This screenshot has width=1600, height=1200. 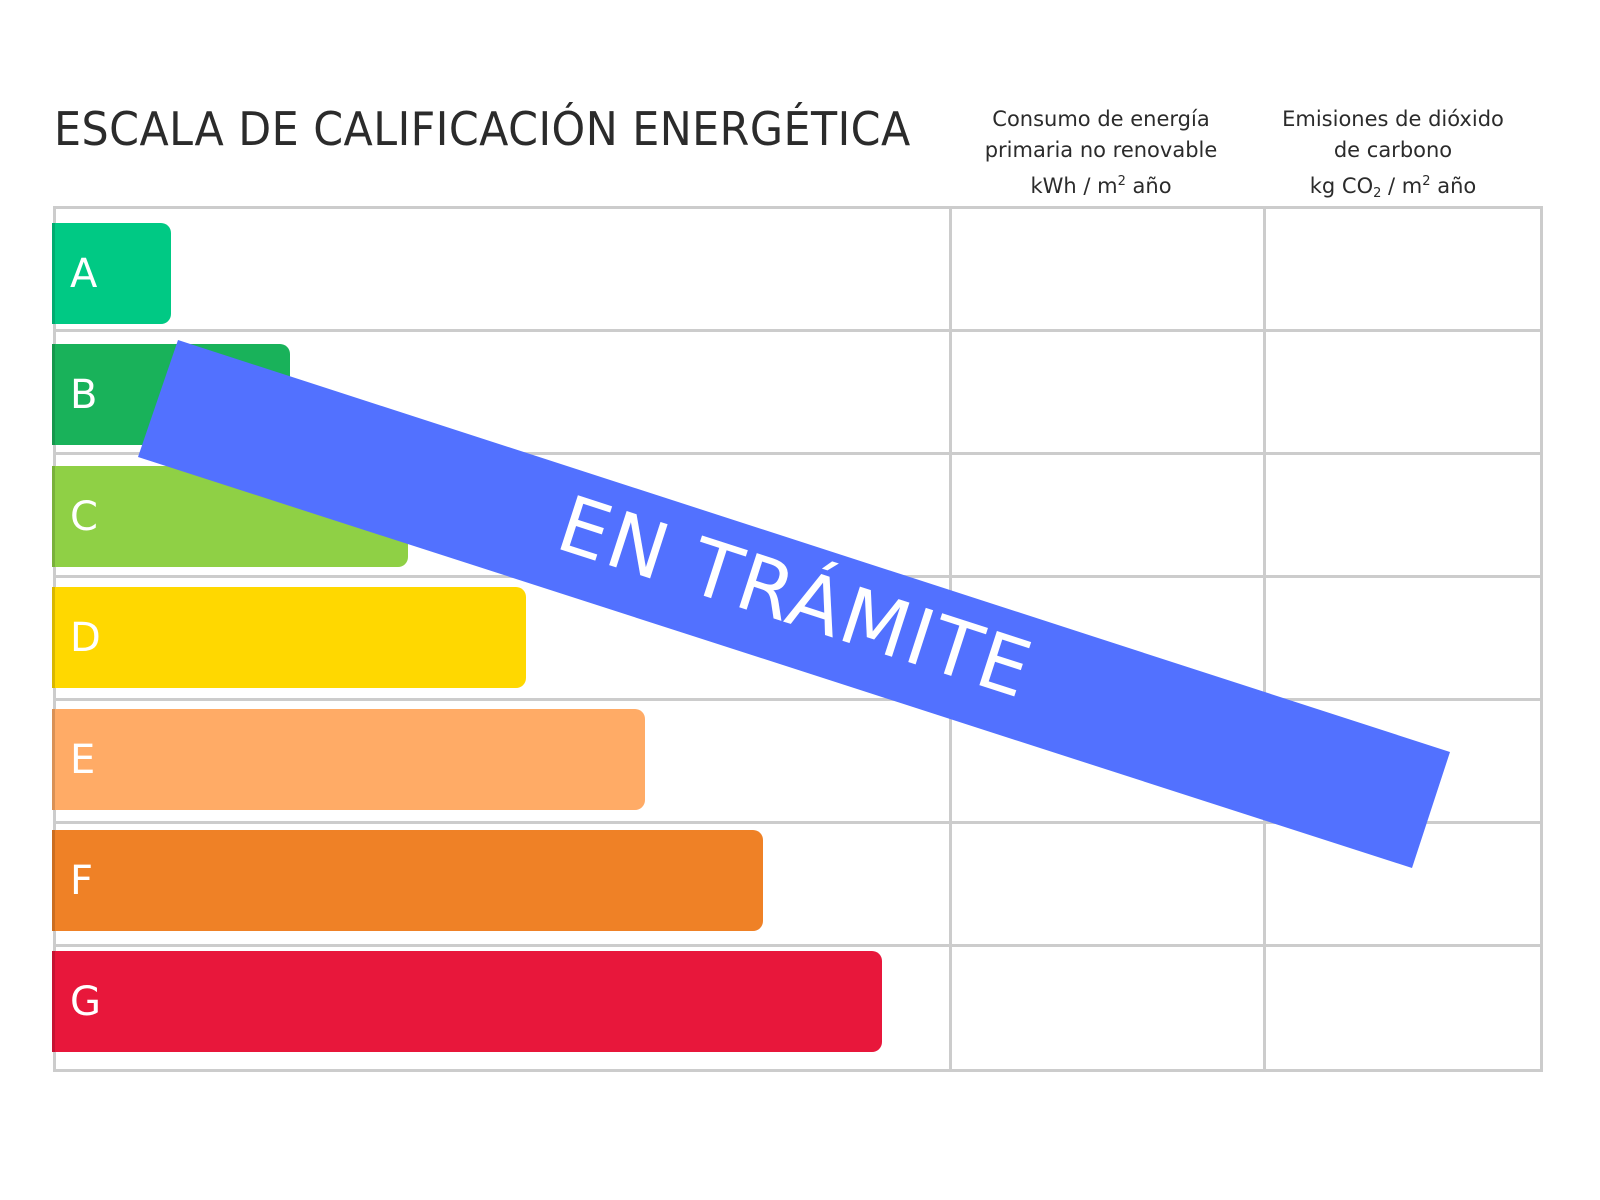 What do you see at coordinates (1377, 193) in the screenshot?
I see `unit-sub: 2` at bounding box center [1377, 193].